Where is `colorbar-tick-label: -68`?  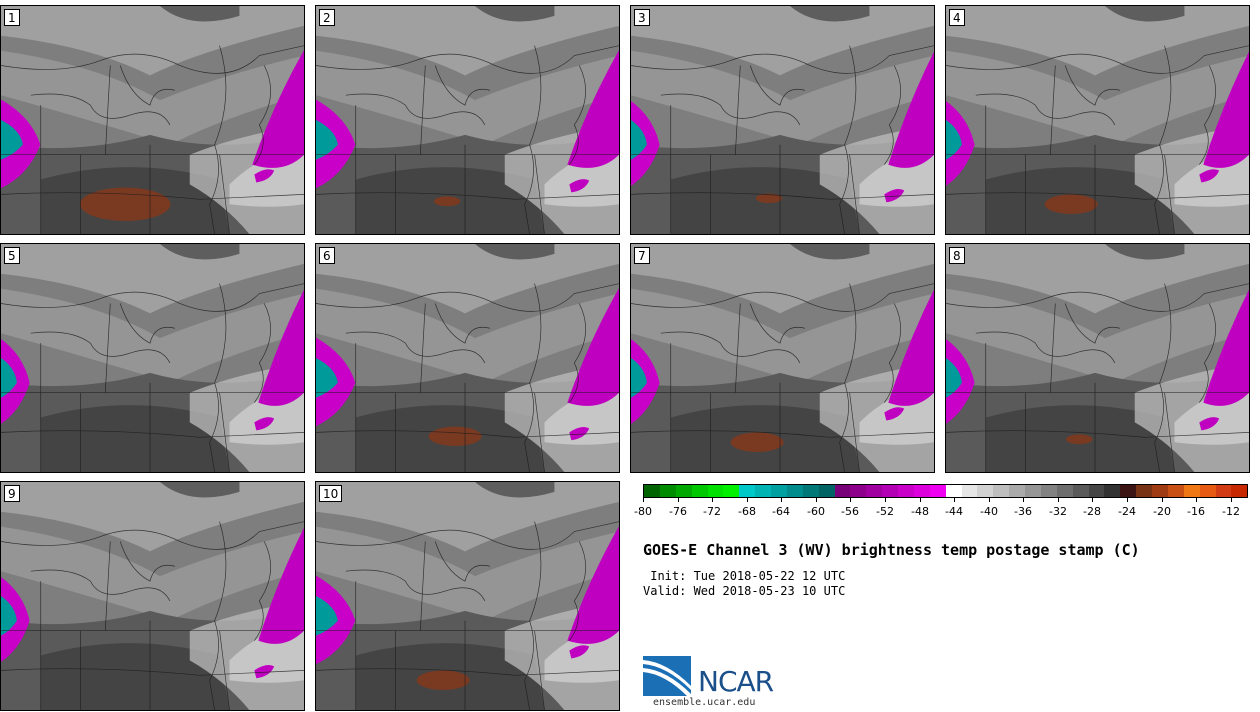 colorbar-tick-label: -68 is located at coordinates (747, 511).